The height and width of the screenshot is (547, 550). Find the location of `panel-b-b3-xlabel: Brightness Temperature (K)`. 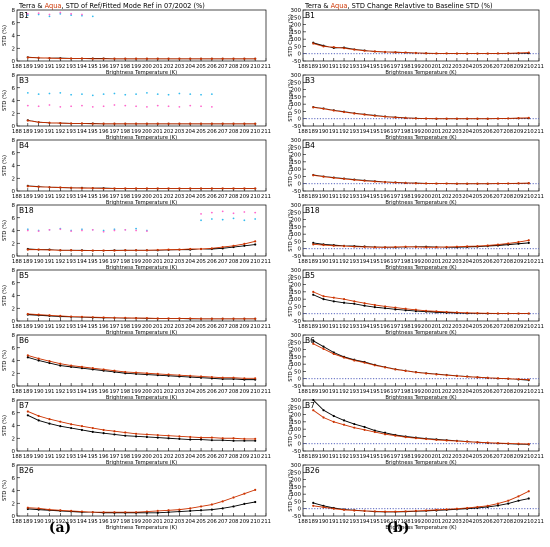

panel-b-b3-xlabel: Brightness Temperature (K) is located at coordinates (420, 138).